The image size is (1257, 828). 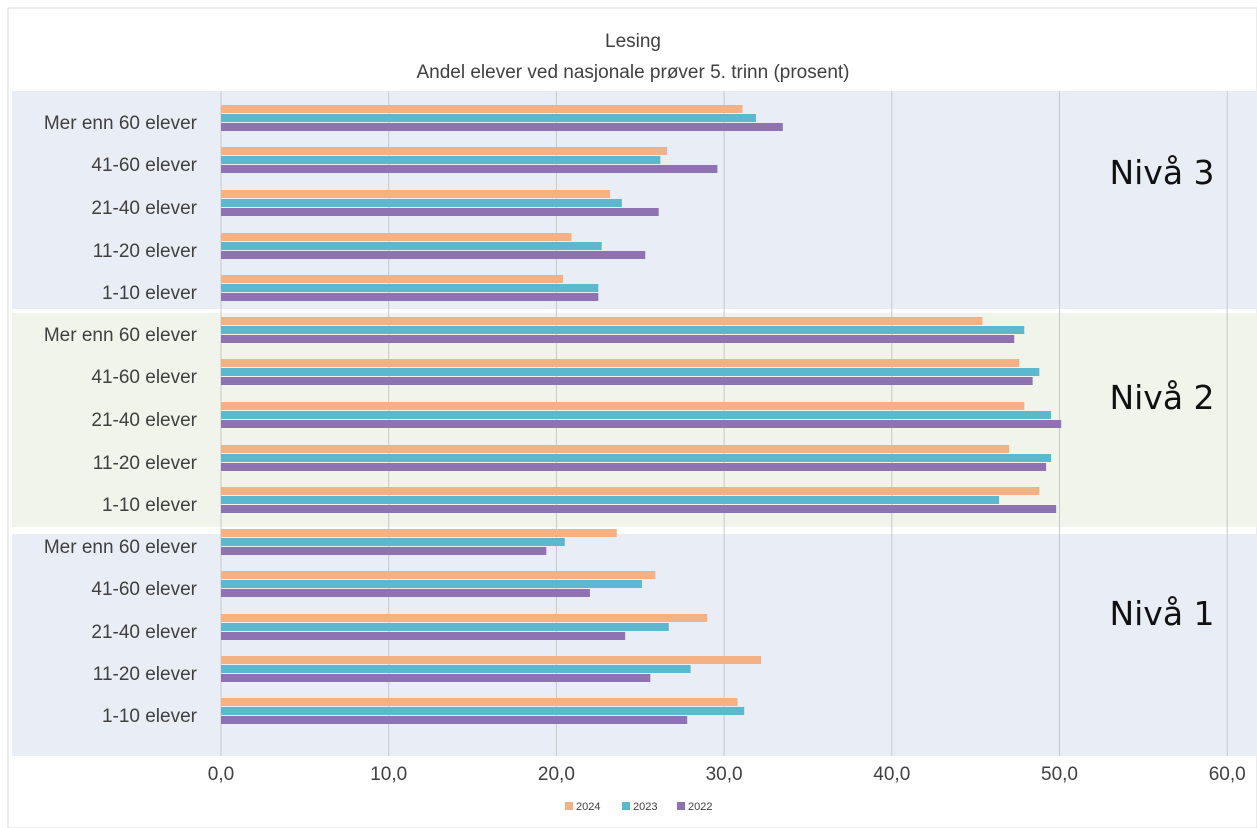 What do you see at coordinates (556, 774) in the screenshot?
I see `x-tick-label: 20,0` at bounding box center [556, 774].